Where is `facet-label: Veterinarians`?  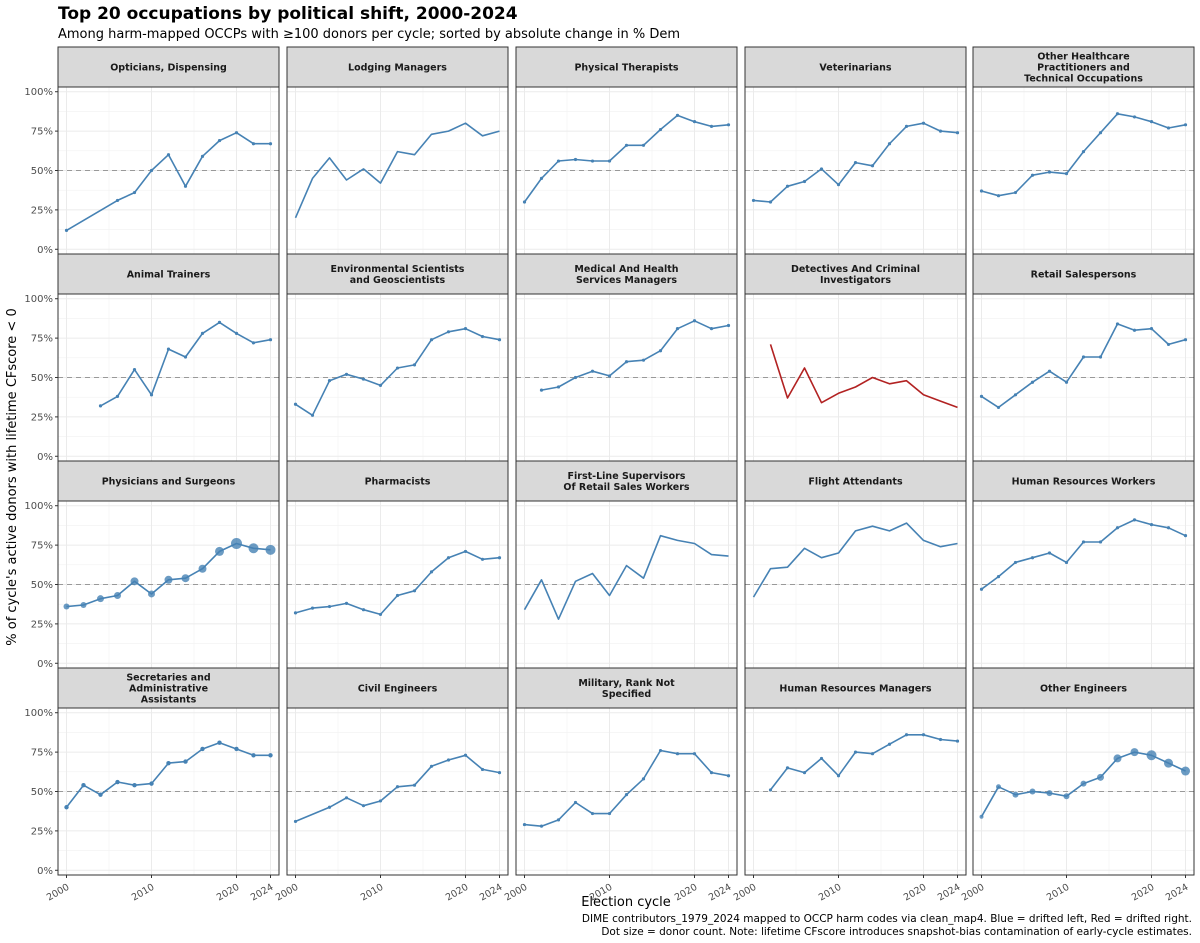
facet-label: Veterinarians is located at coordinates (855, 68).